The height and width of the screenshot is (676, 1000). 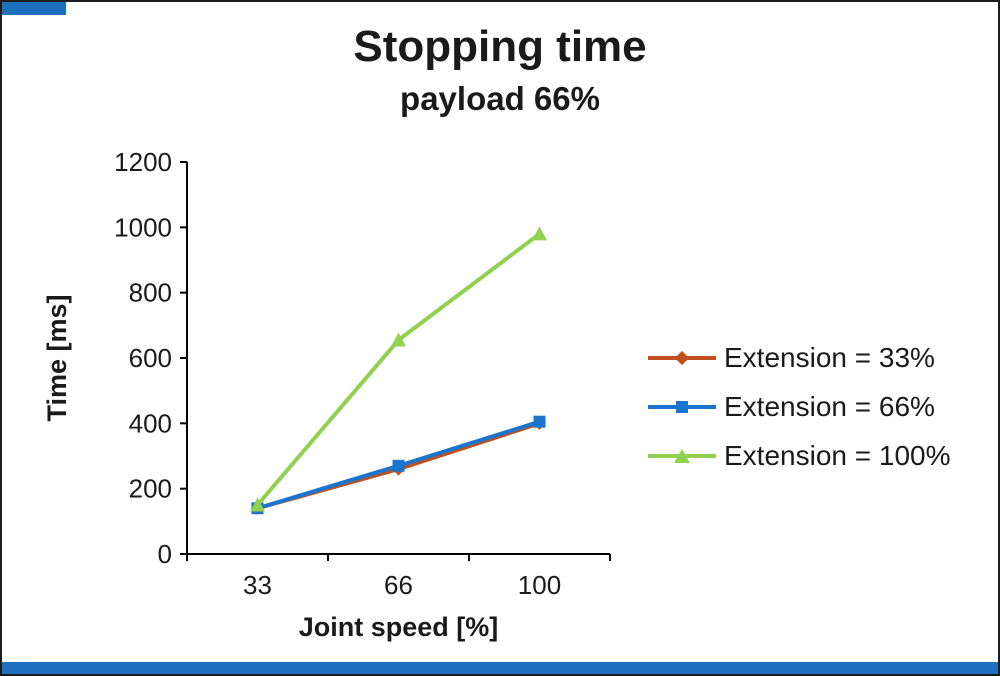 I want to click on legend-item: Extension = 66%, so click(x=799, y=406).